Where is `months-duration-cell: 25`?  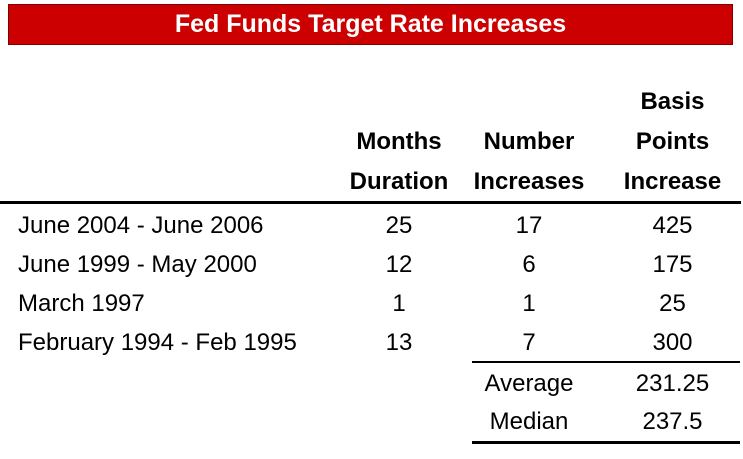
months-duration-cell: 25 is located at coordinates (399, 225).